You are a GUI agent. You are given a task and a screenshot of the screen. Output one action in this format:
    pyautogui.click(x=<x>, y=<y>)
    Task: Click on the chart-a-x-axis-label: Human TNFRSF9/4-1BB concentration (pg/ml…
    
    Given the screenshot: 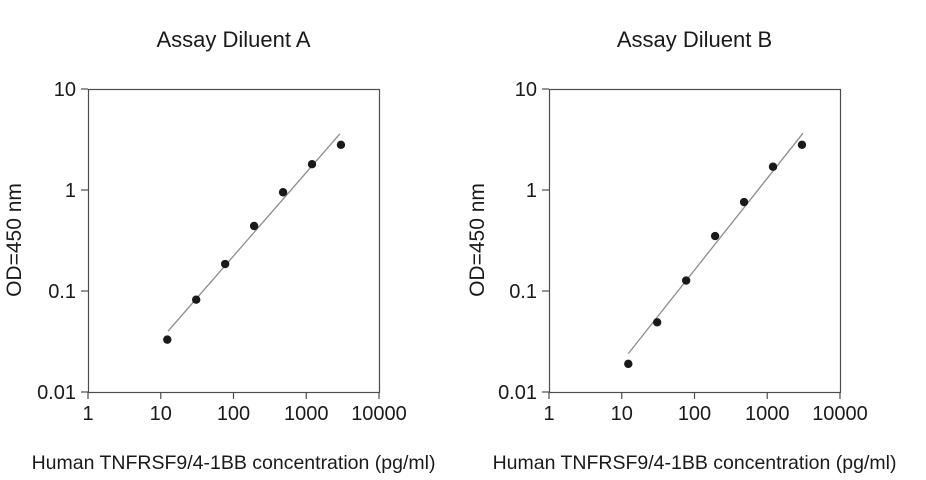 What is the action you would take?
    pyautogui.click(x=233, y=463)
    